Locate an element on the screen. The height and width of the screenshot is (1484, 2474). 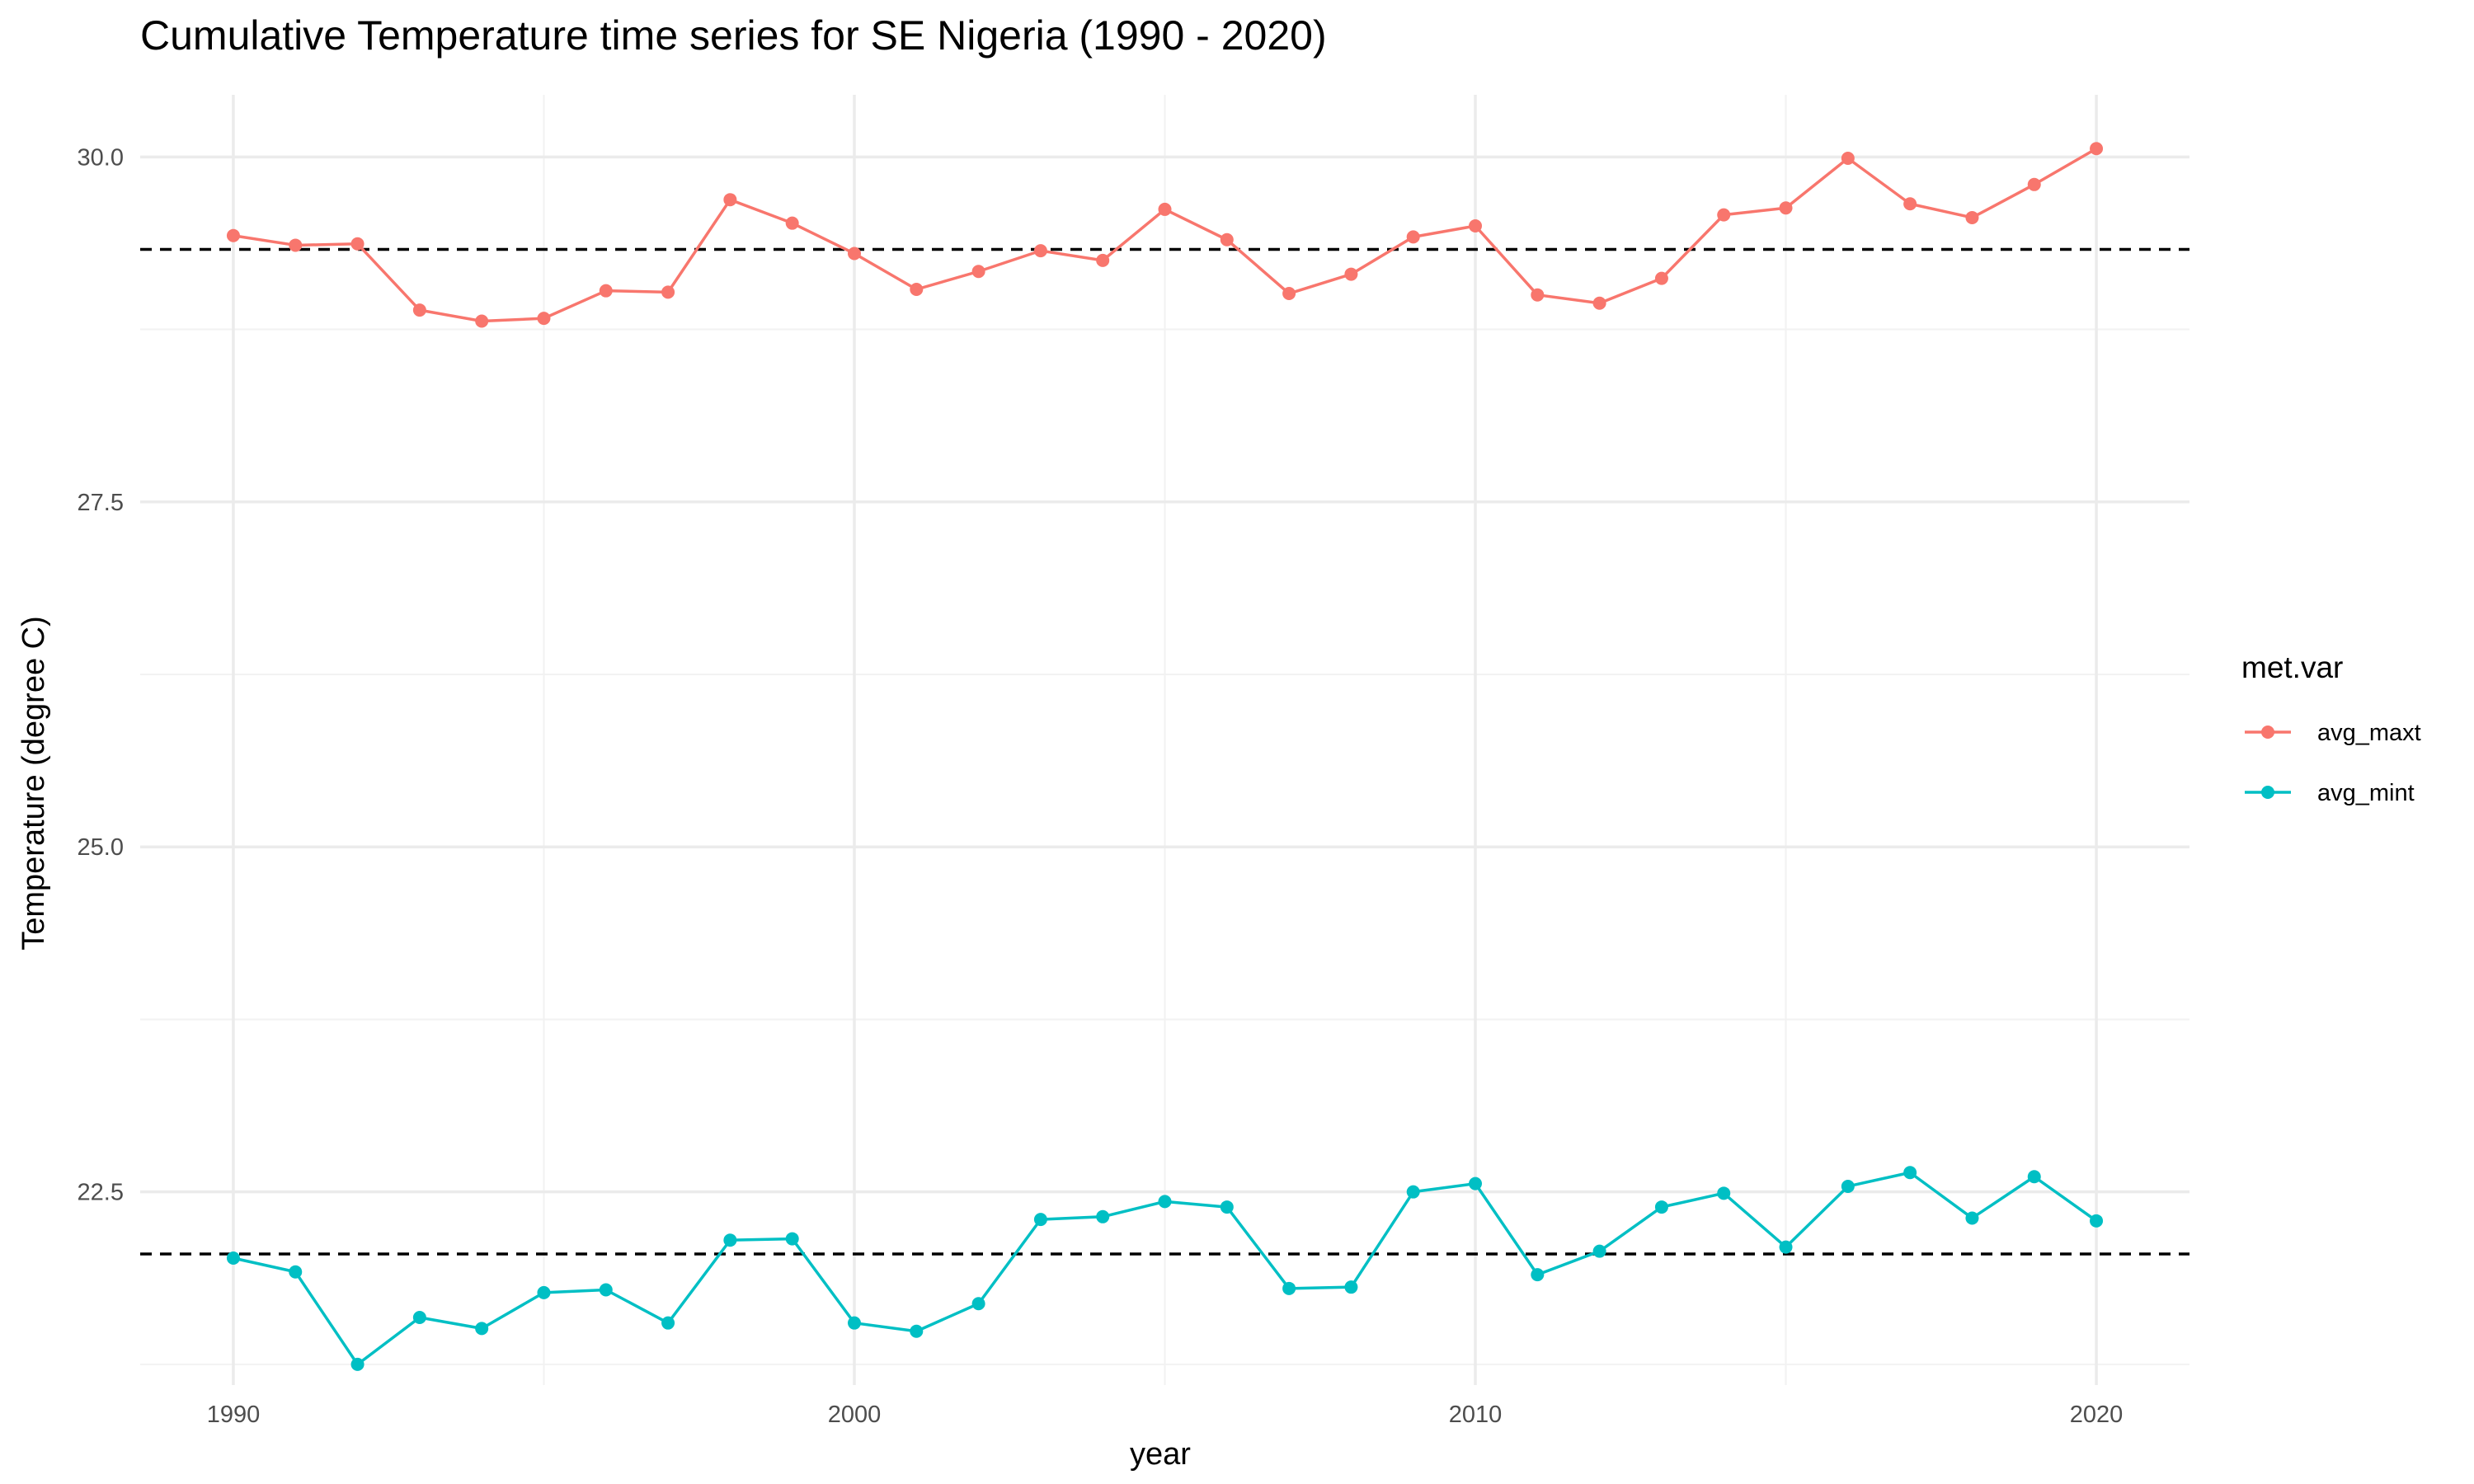
series-avg_mint is located at coordinates (1165, 1268).